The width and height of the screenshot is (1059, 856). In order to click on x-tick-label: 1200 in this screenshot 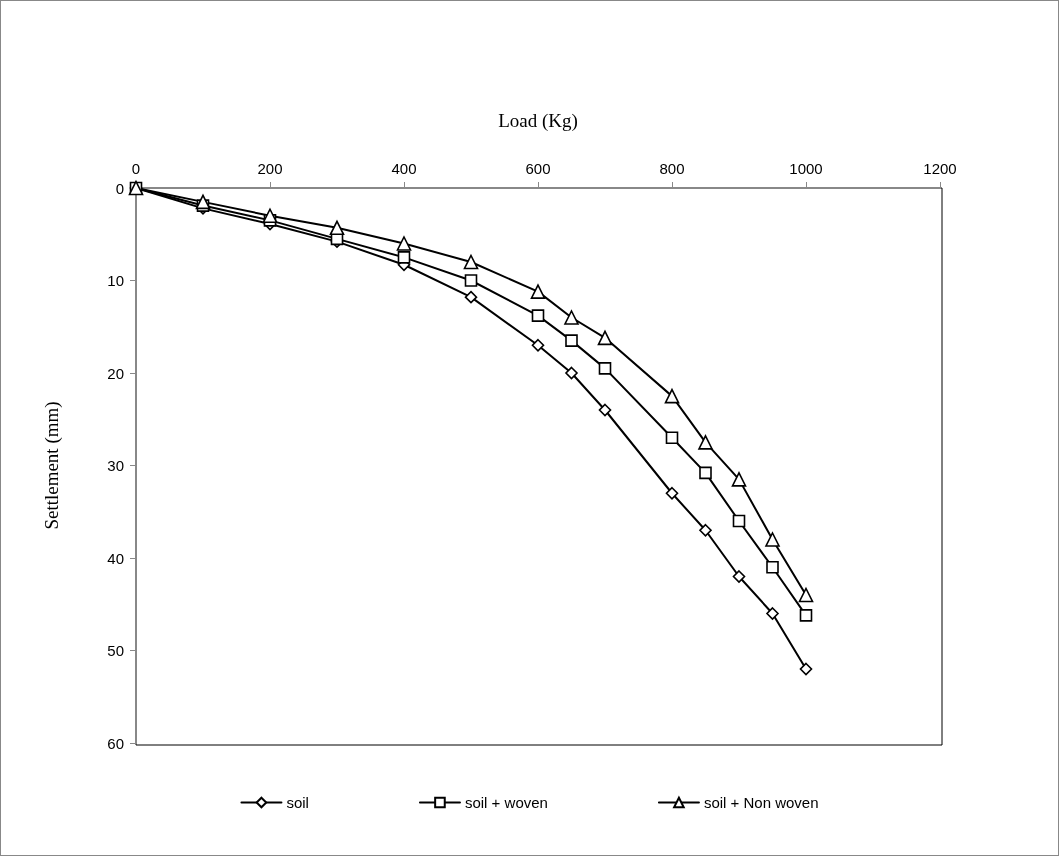, I will do `click(940, 168)`.